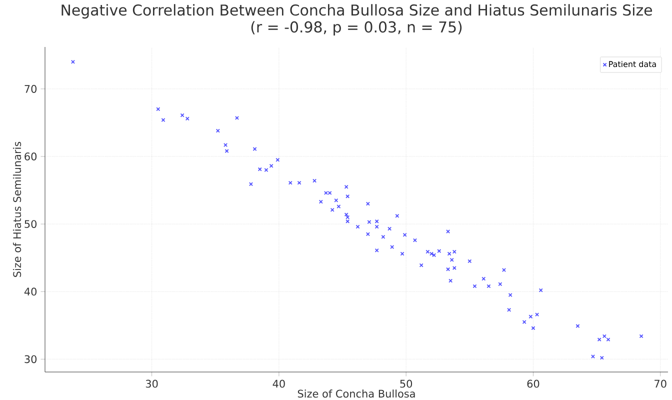 The height and width of the screenshot is (400, 672). I want to click on x-axis-title: Size of Concha Bullosa, so click(356, 394).